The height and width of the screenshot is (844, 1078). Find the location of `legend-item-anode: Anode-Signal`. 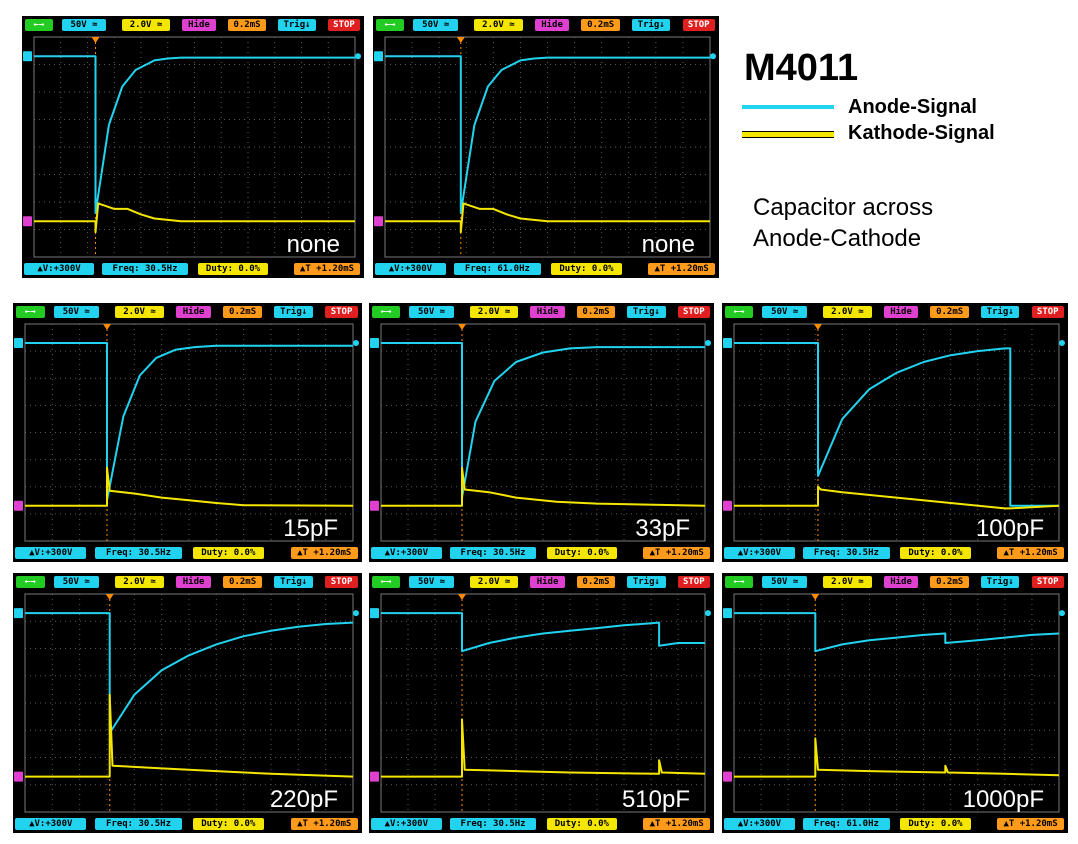

legend-item-anode: Anode-Signal is located at coordinates (884, 107).